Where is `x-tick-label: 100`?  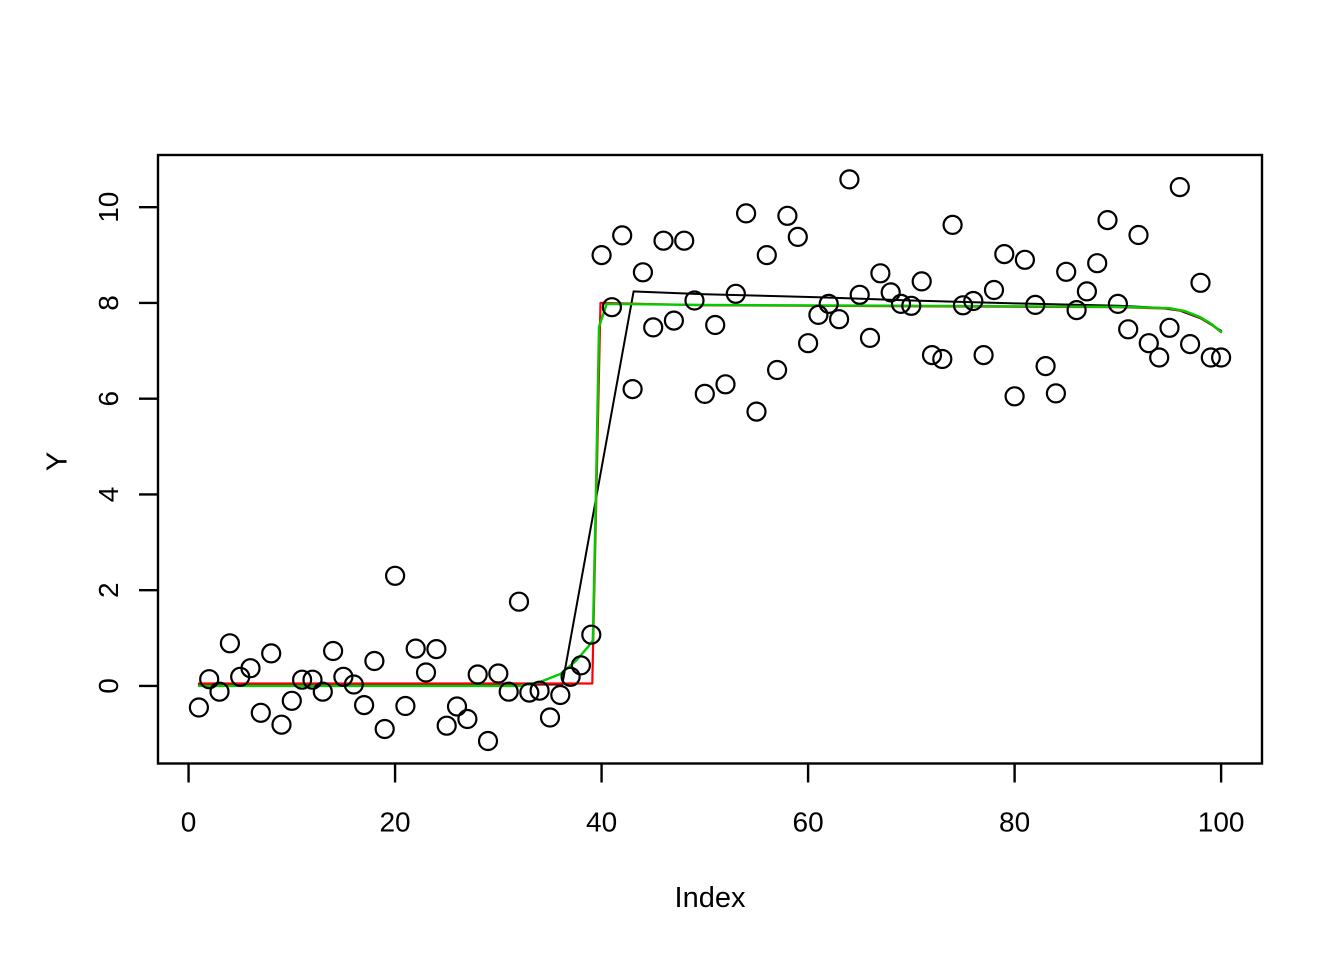 x-tick-label: 100 is located at coordinates (1221, 822).